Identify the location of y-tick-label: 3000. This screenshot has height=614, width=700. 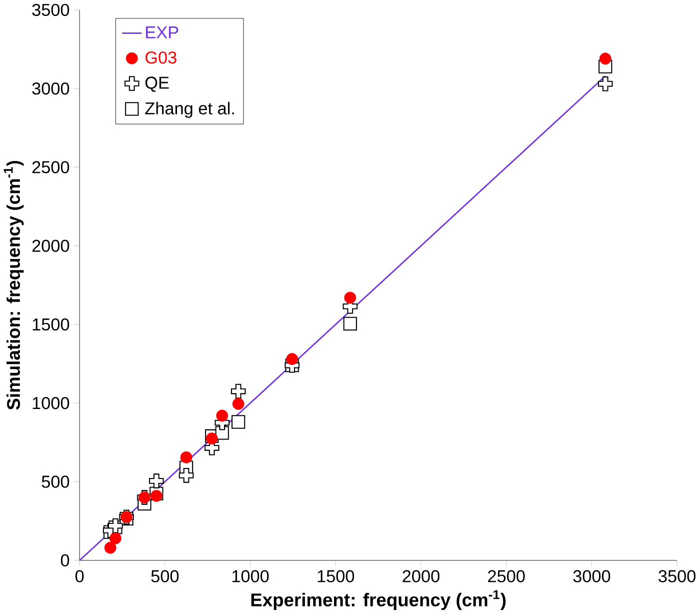
(51, 88).